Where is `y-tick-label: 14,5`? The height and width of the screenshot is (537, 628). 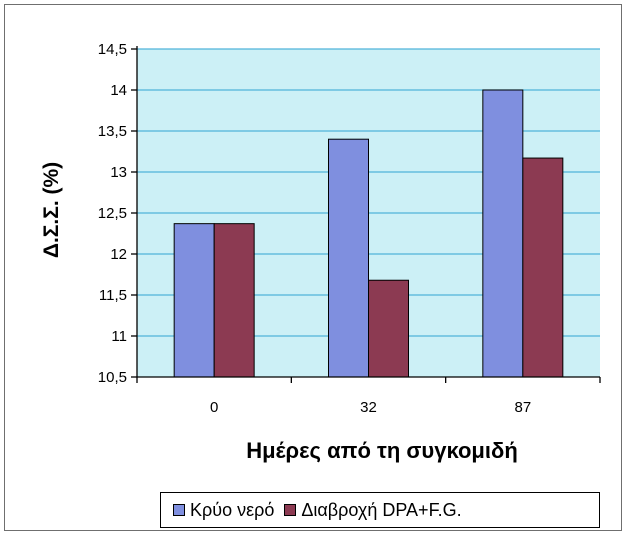 y-tick-label: 14,5 is located at coordinates (112, 49).